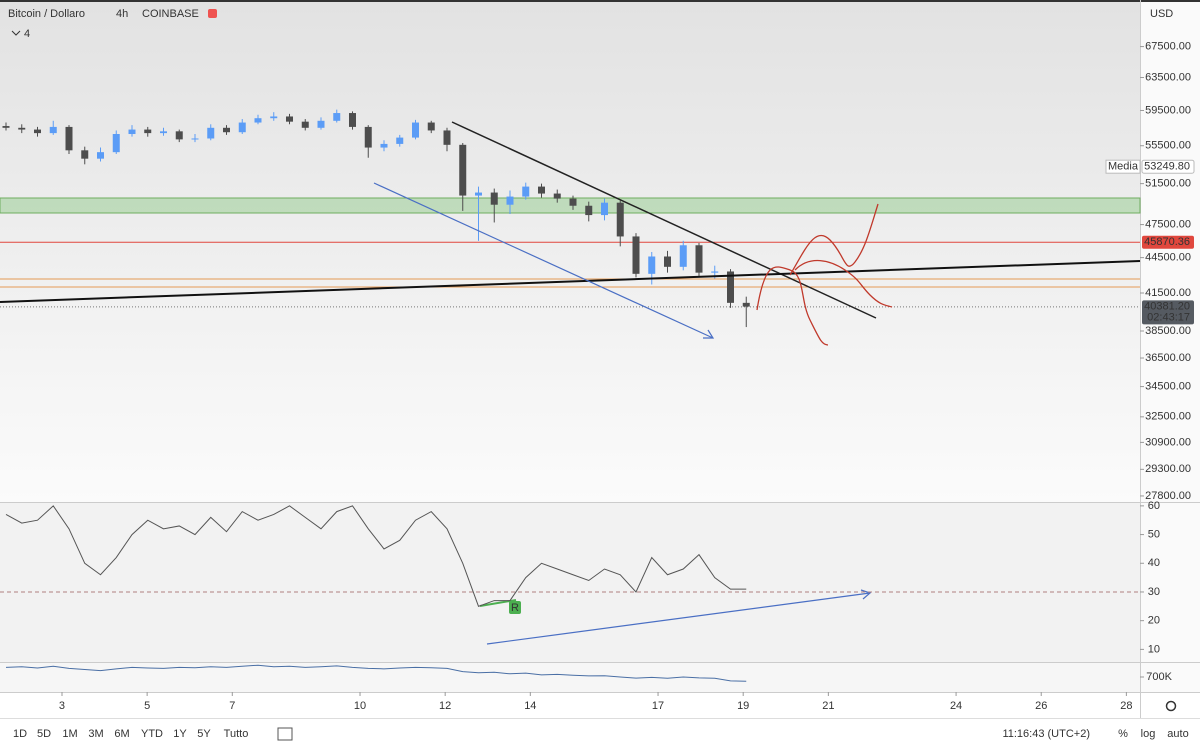 The width and height of the screenshot is (1200, 750). What do you see at coordinates (1168, 469) in the screenshot?
I see `y-tick-label: 29300.00` at bounding box center [1168, 469].